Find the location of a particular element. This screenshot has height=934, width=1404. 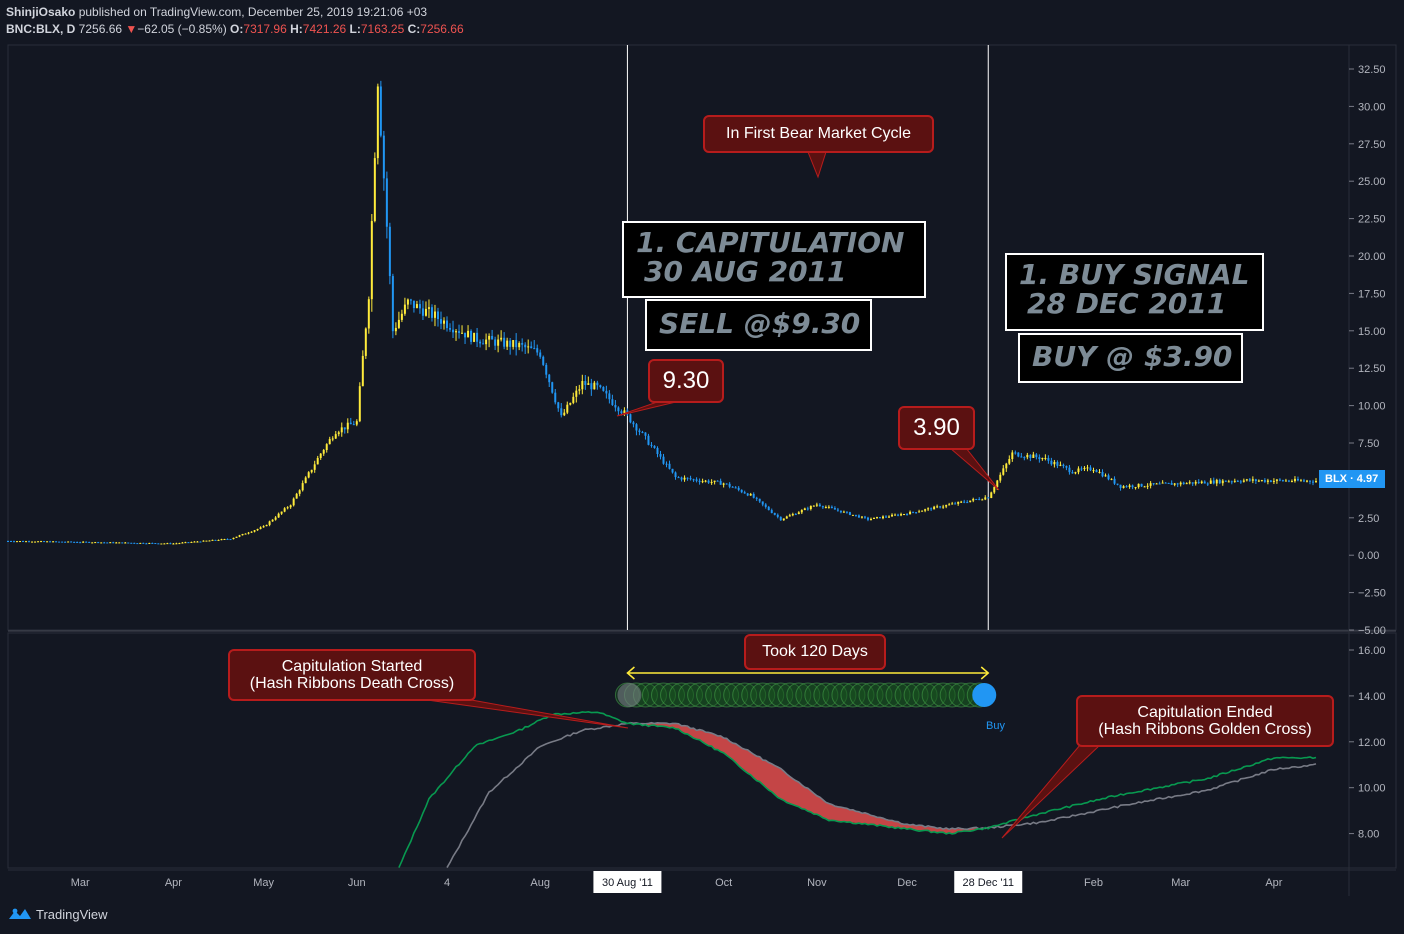

footer-brand: TradingView is located at coordinates (58, 914).